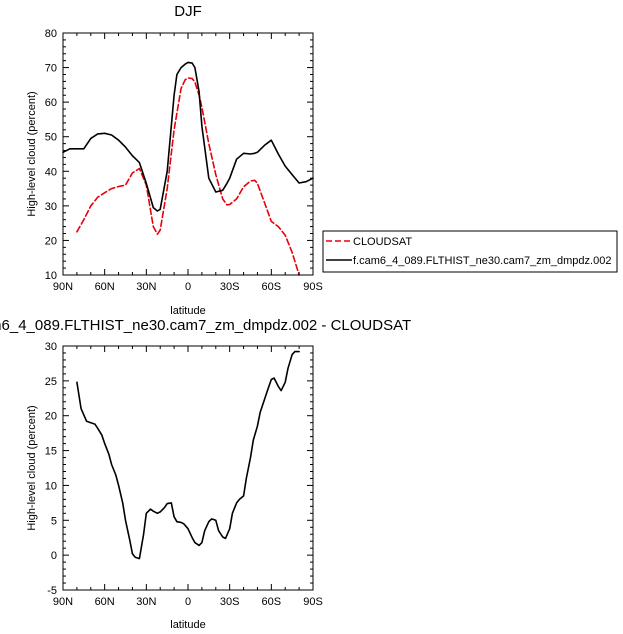  Describe the element at coordinates (51, 138) in the screenshot. I see `top-y-tick-label: 50` at that location.